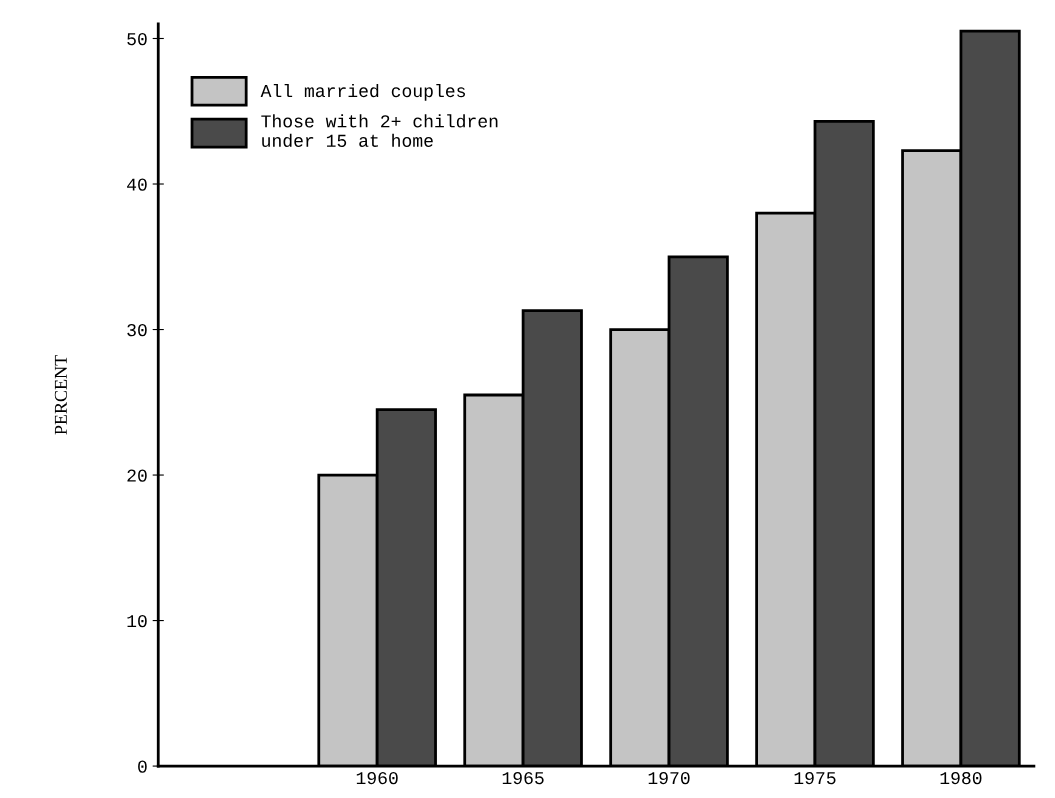  I want to click on x-tick-label: 1980, so click(961, 778).